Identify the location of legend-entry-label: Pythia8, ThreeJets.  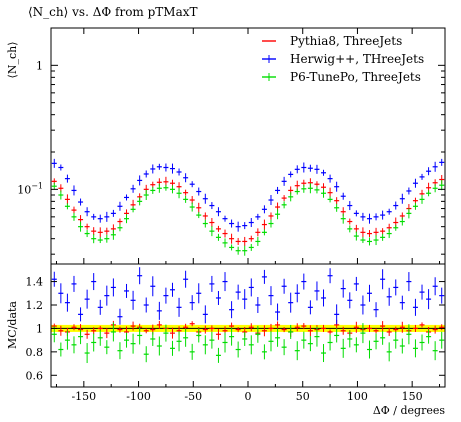
(346, 41).